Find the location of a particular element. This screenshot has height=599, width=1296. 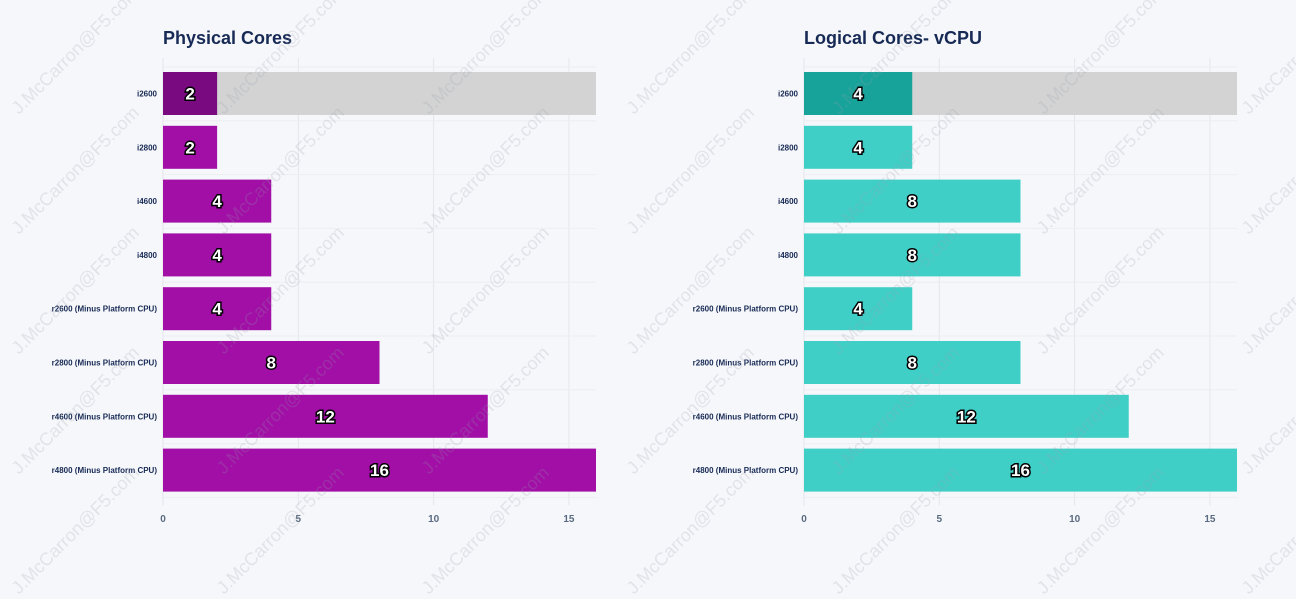

bar-track is located at coordinates (379, 93).